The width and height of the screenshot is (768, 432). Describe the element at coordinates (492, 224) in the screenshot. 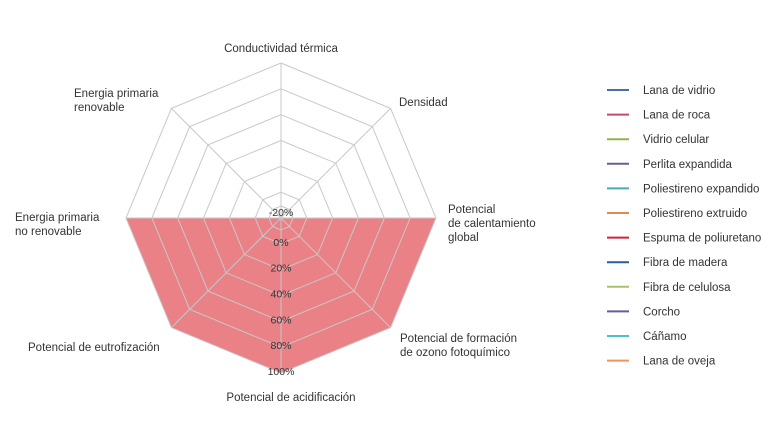

I see `axis-label: Potencial de calentamiento global` at that location.